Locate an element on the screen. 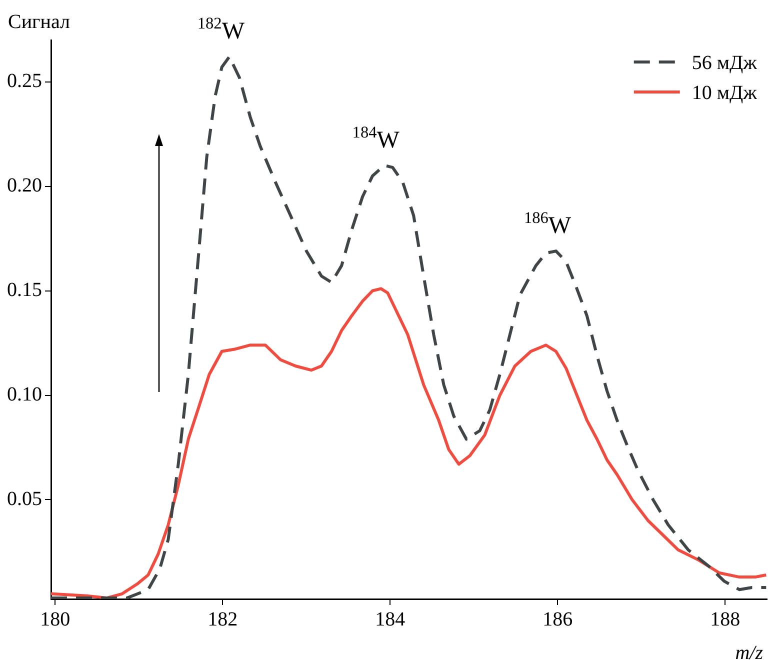  x-tick-label: 188 is located at coordinates (725, 619).